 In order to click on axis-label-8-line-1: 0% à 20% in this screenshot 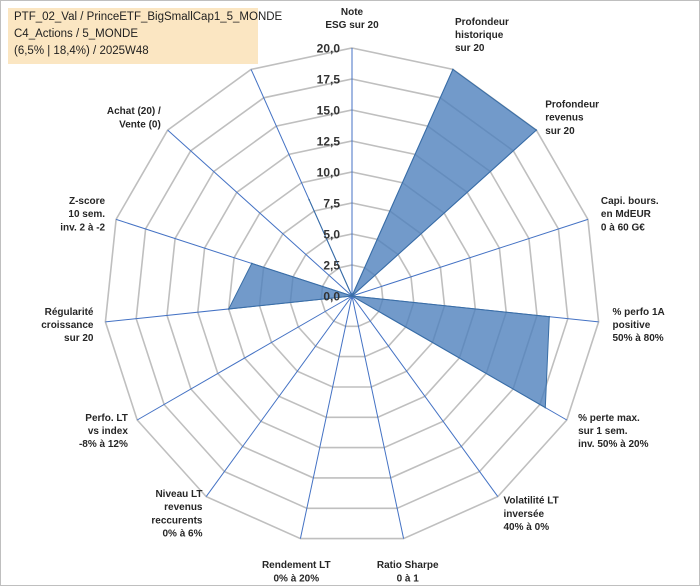, I will do `click(297, 578)`.